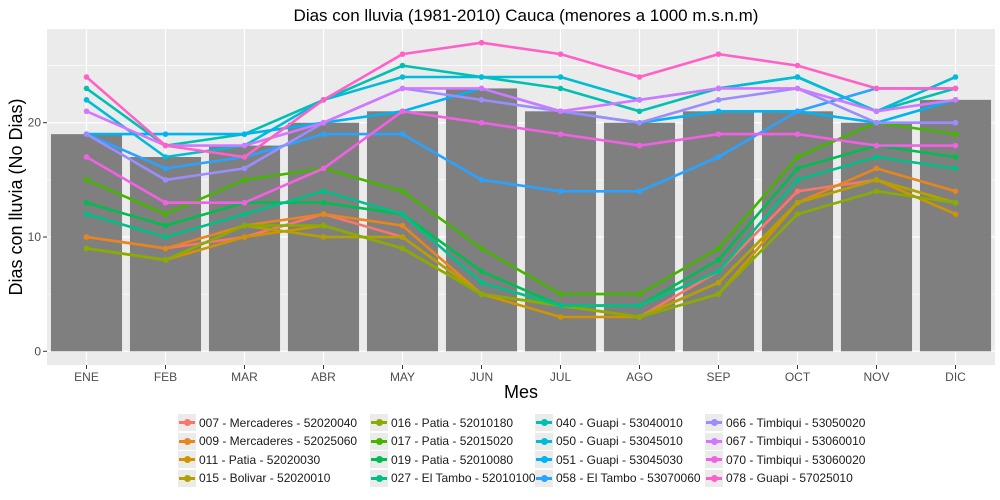 This screenshot has width=1000, height=500. Describe the element at coordinates (165, 377) in the screenshot. I see `x-tick-label: FEB` at that location.